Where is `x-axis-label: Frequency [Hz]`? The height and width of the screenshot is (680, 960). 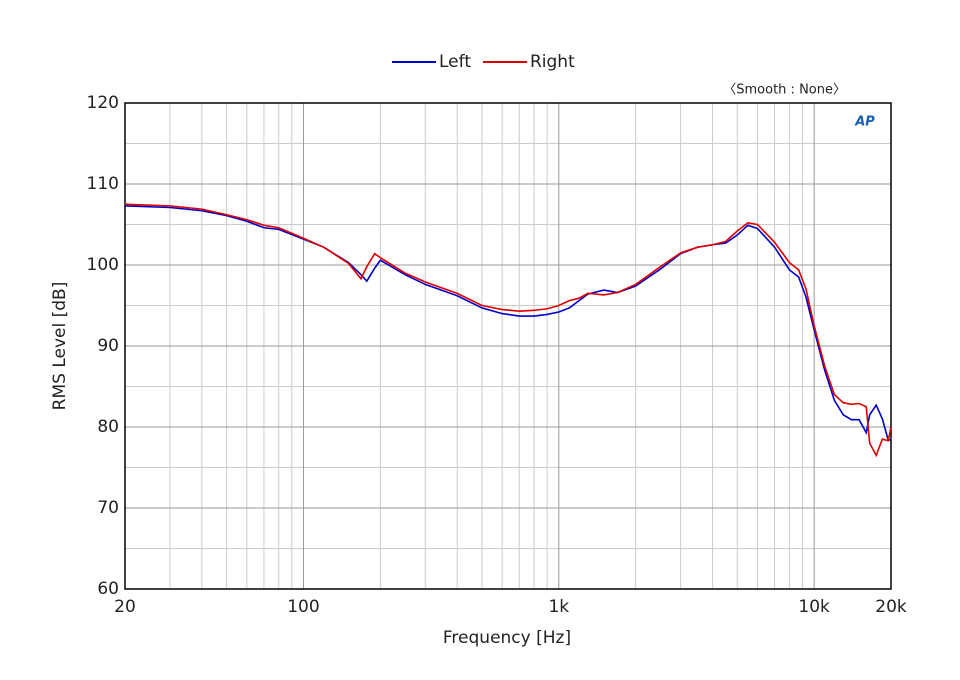
x-axis-label: Frequency [Hz] is located at coordinates (507, 638).